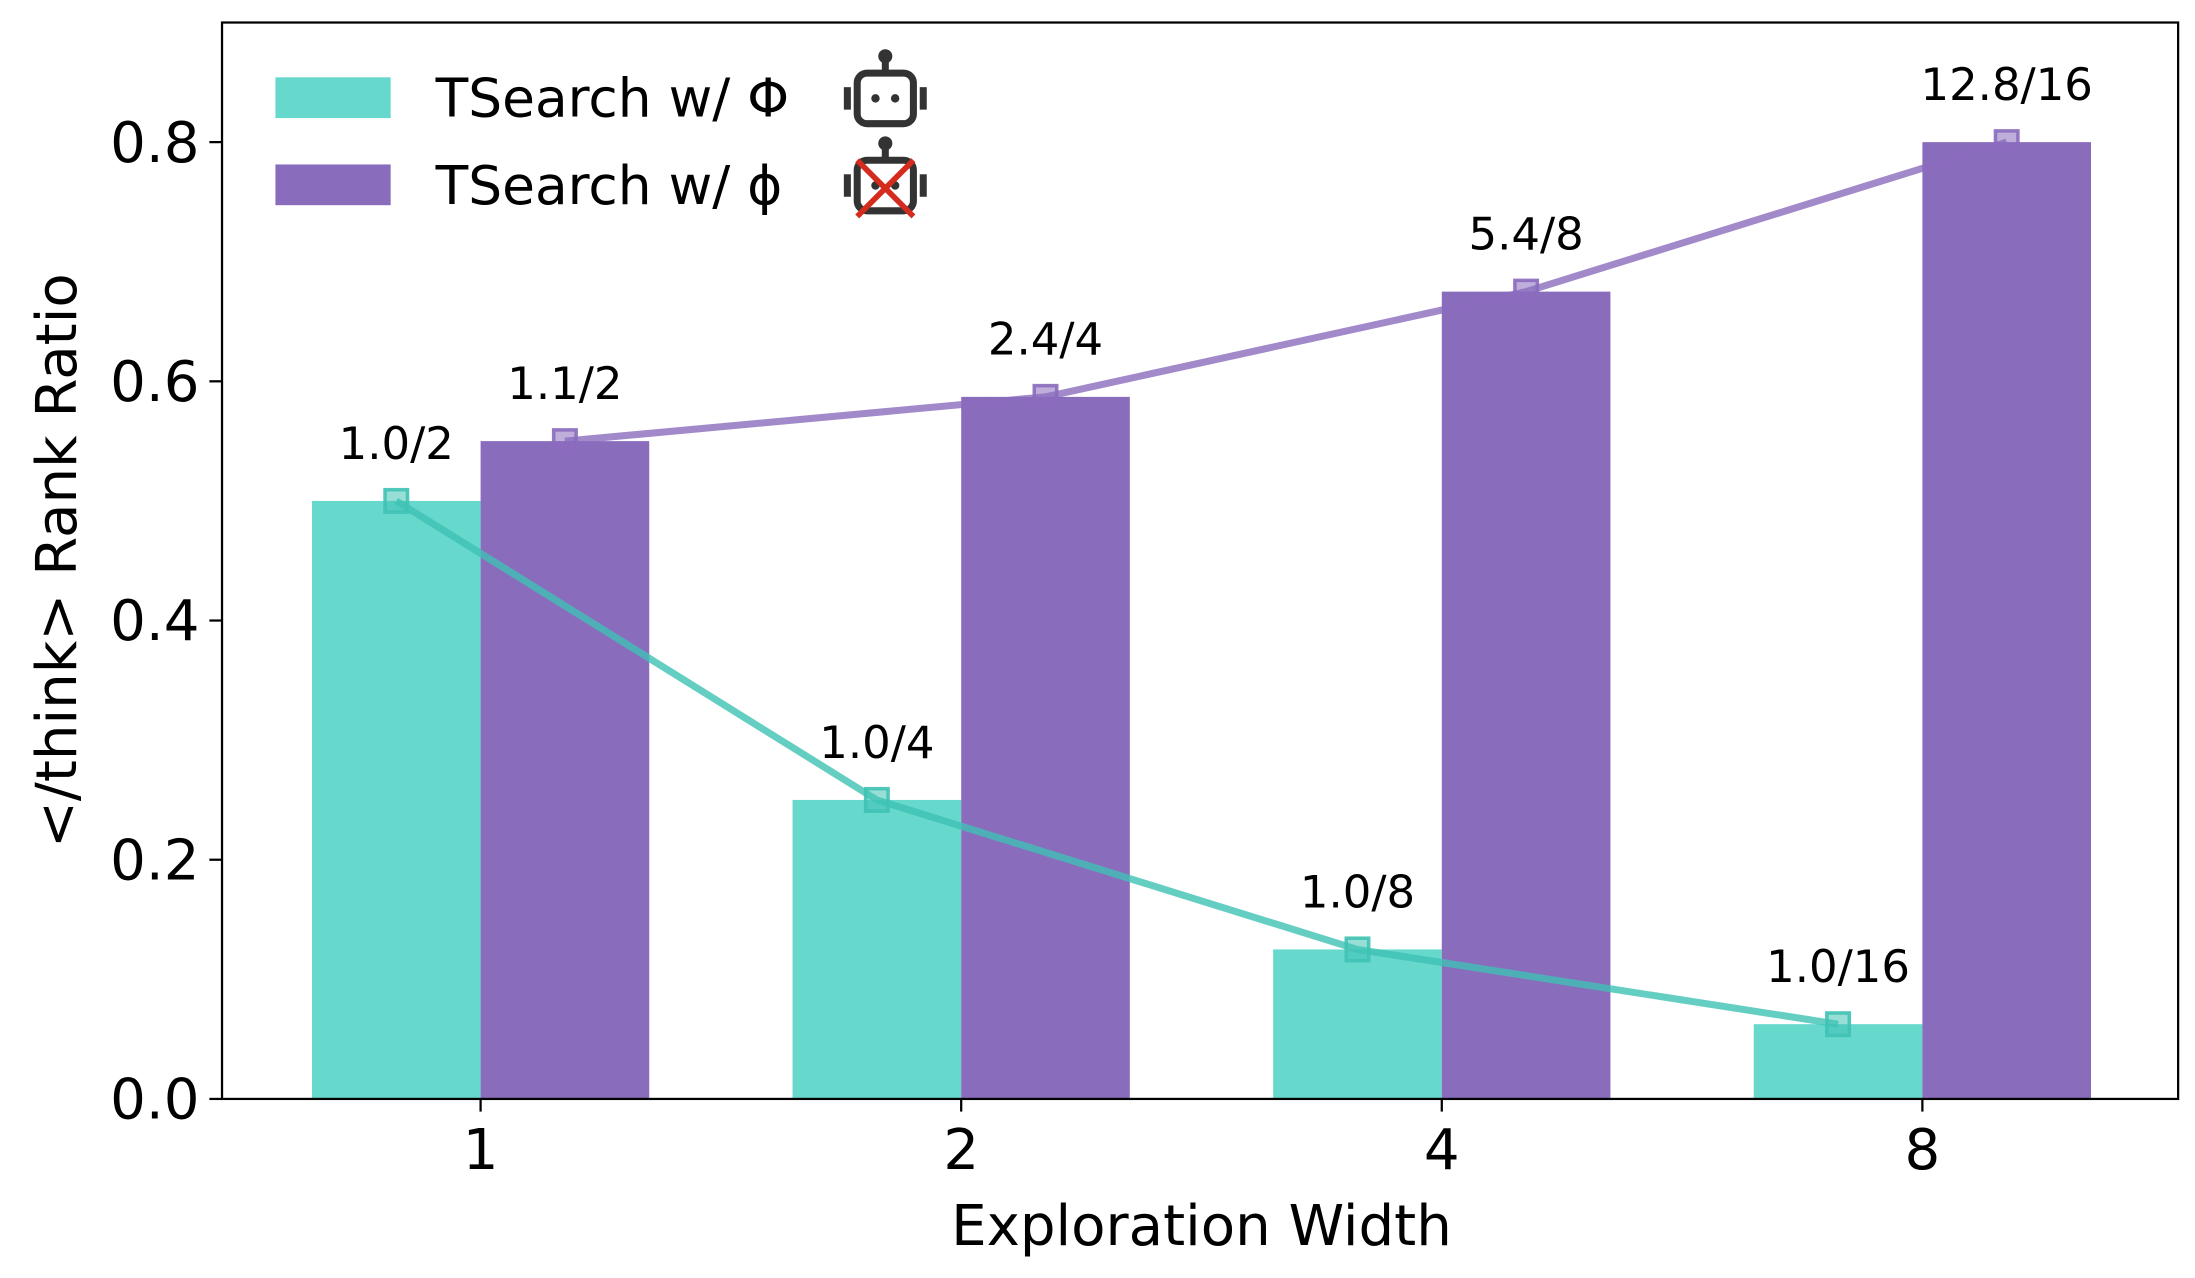 The width and height of the screenshot is (2195, 1278). I want to click on x-tick-label: 2, so click(961, 1150).